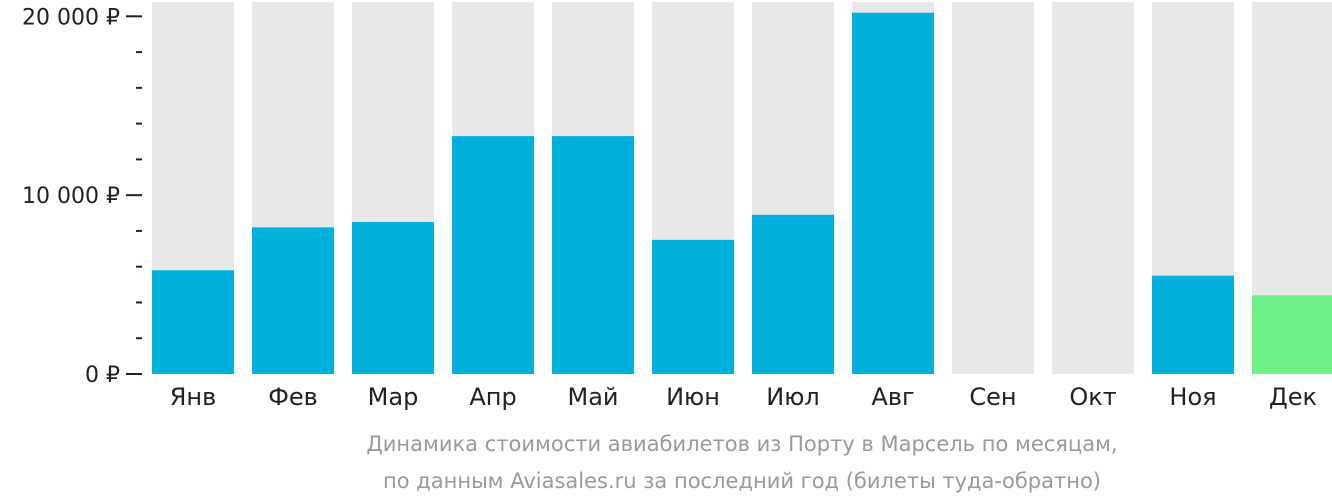  I want to click on x-axis-labels: Янв Фев Мар Апр Май Июн Июл Авг Сен Окт Ноя Дек, so click(743, 397).